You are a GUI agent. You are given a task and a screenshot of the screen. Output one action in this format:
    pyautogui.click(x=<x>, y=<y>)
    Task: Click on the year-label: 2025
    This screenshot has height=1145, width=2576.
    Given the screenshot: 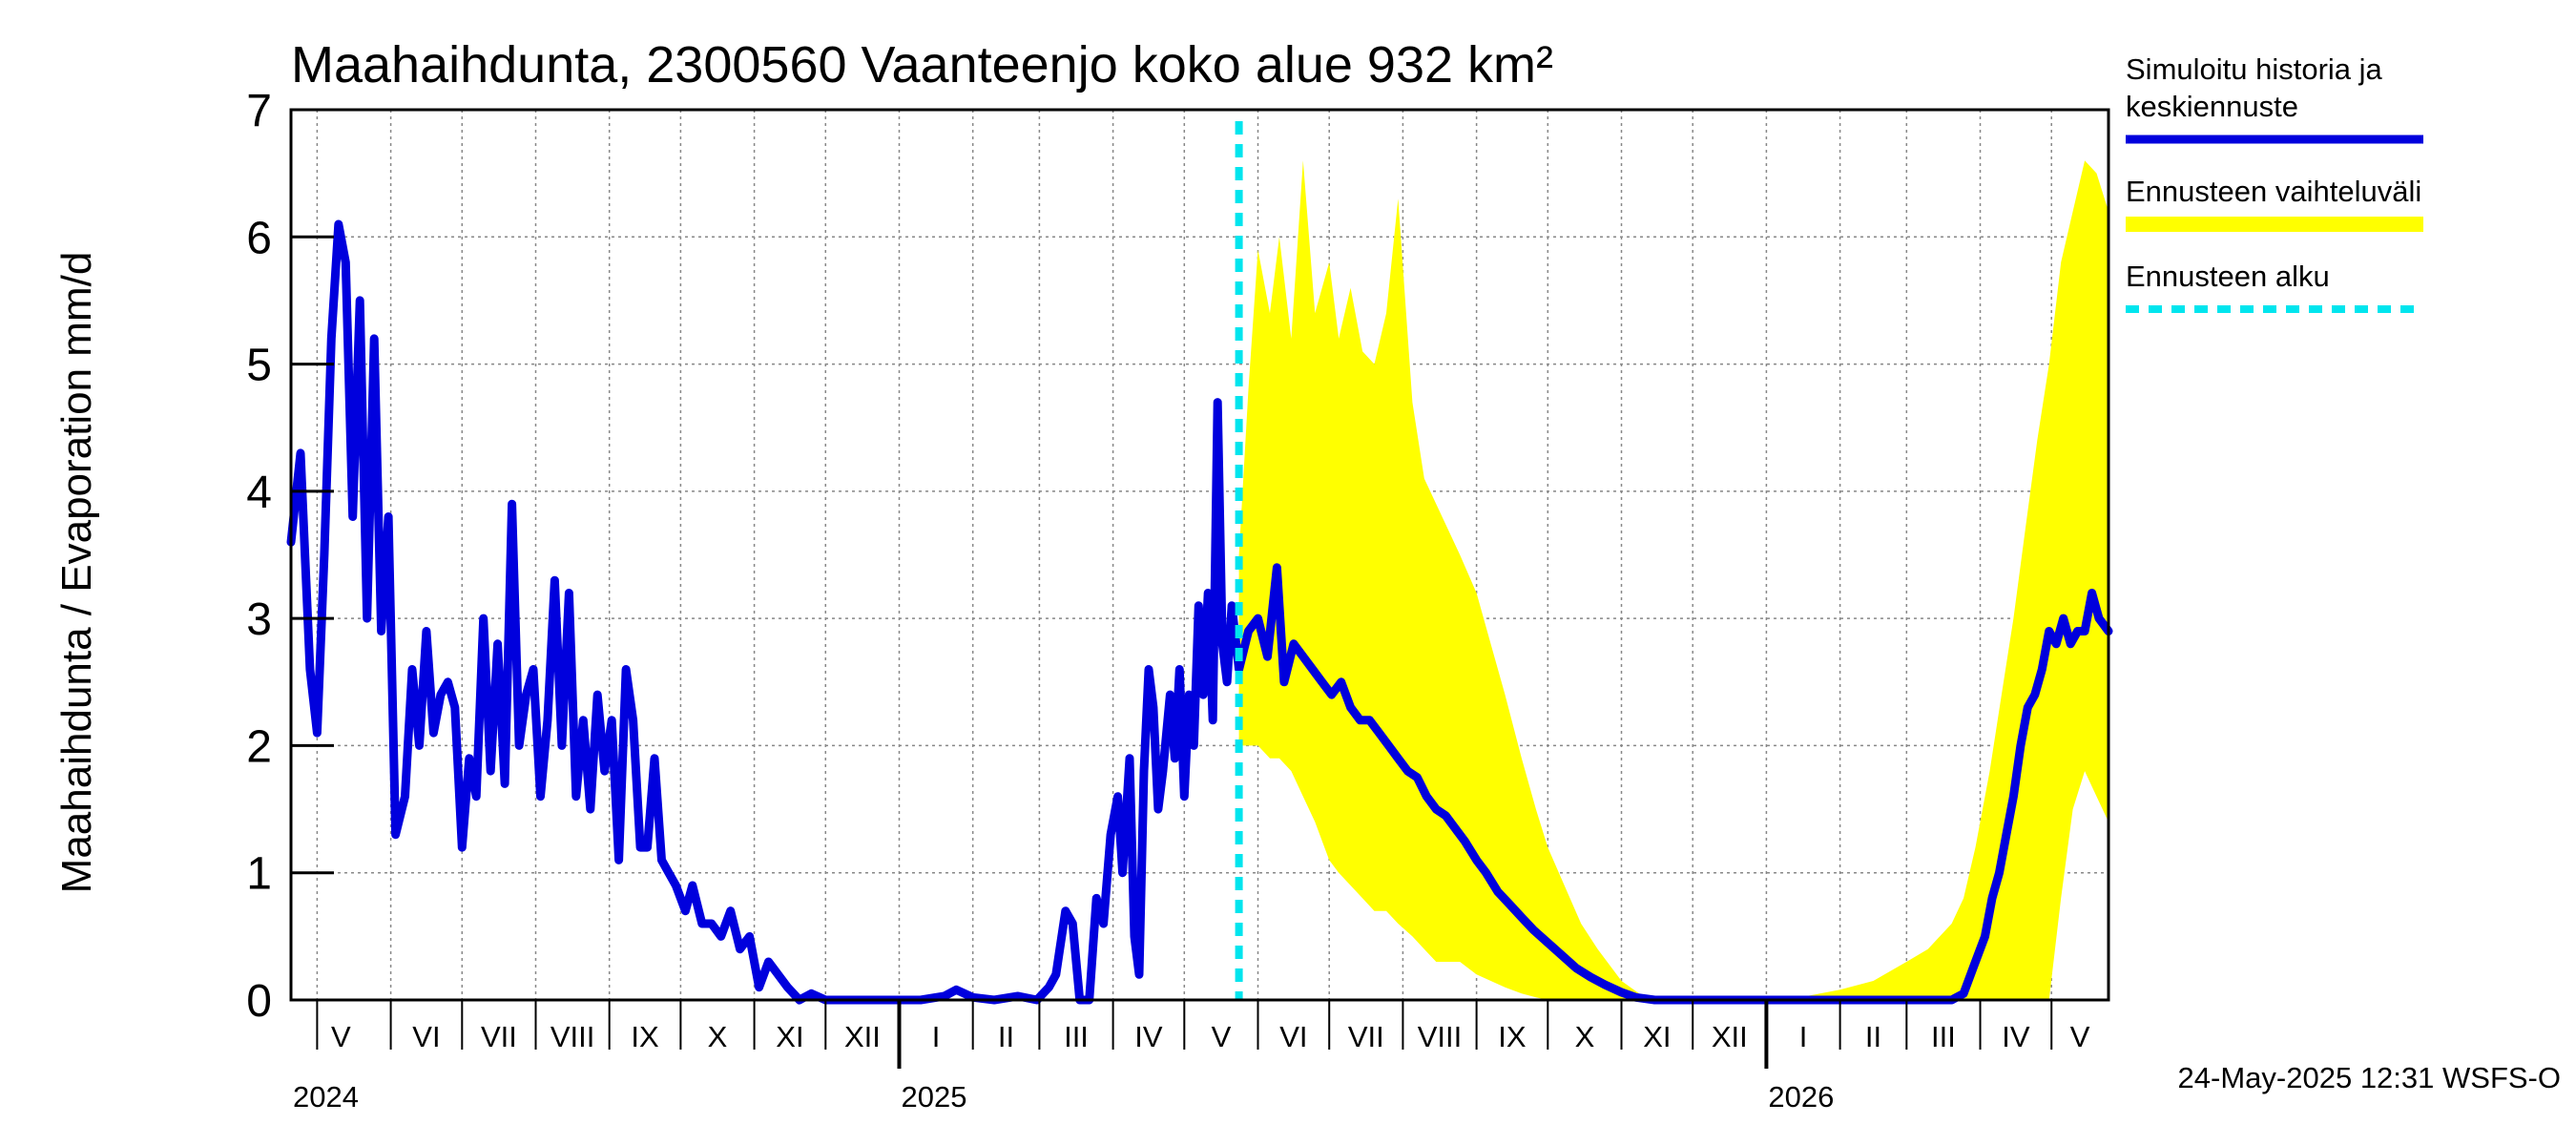 What is the action you would take?
    pyautogui.click(x=933, y=1097)
    